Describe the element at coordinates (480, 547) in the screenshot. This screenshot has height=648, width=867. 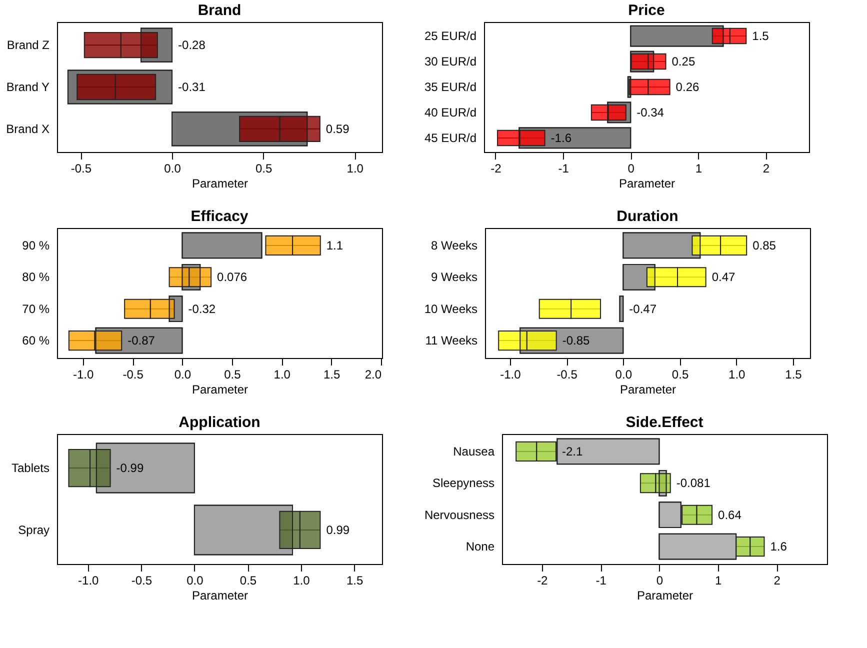
I see `y-tick-label: None` at that location.